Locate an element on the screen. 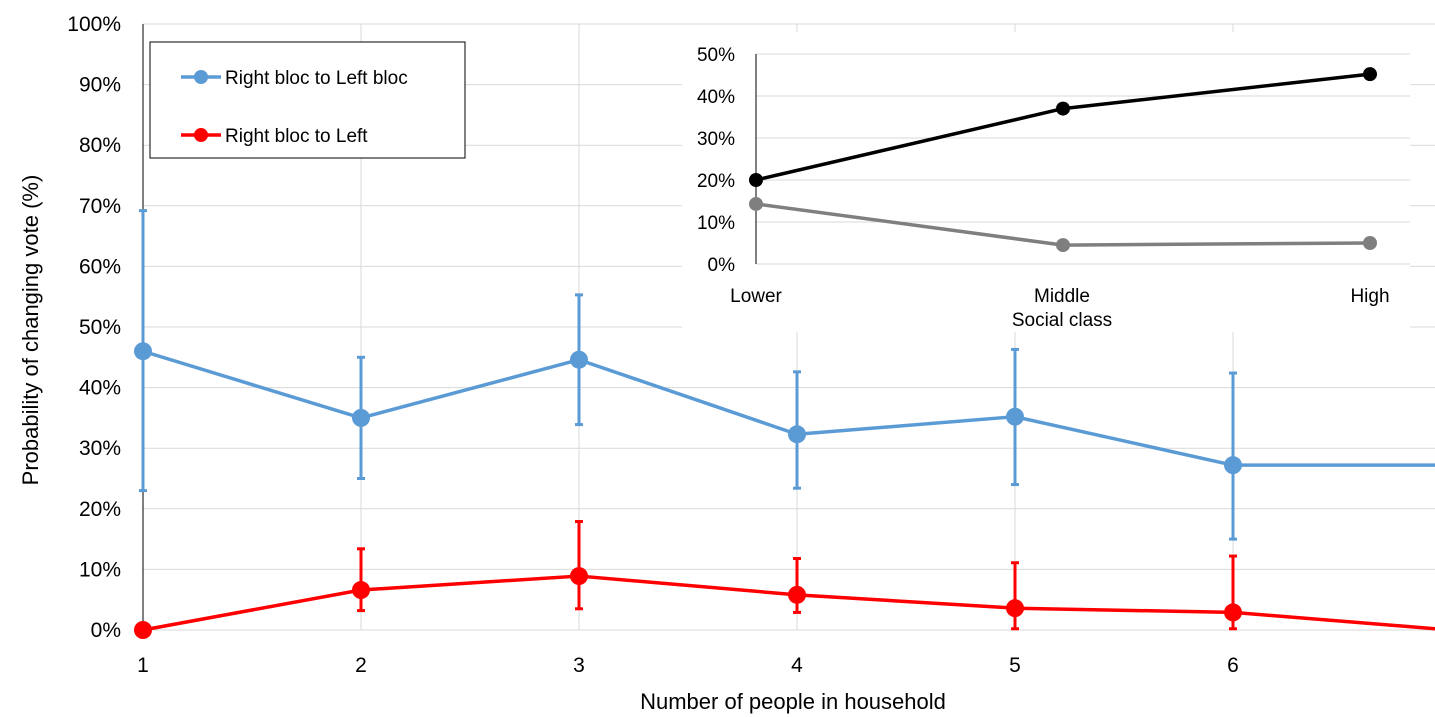 This screenshot has width=1435, height=717. inset-y-tick-label: 50% is located at coordinates (716, 55).